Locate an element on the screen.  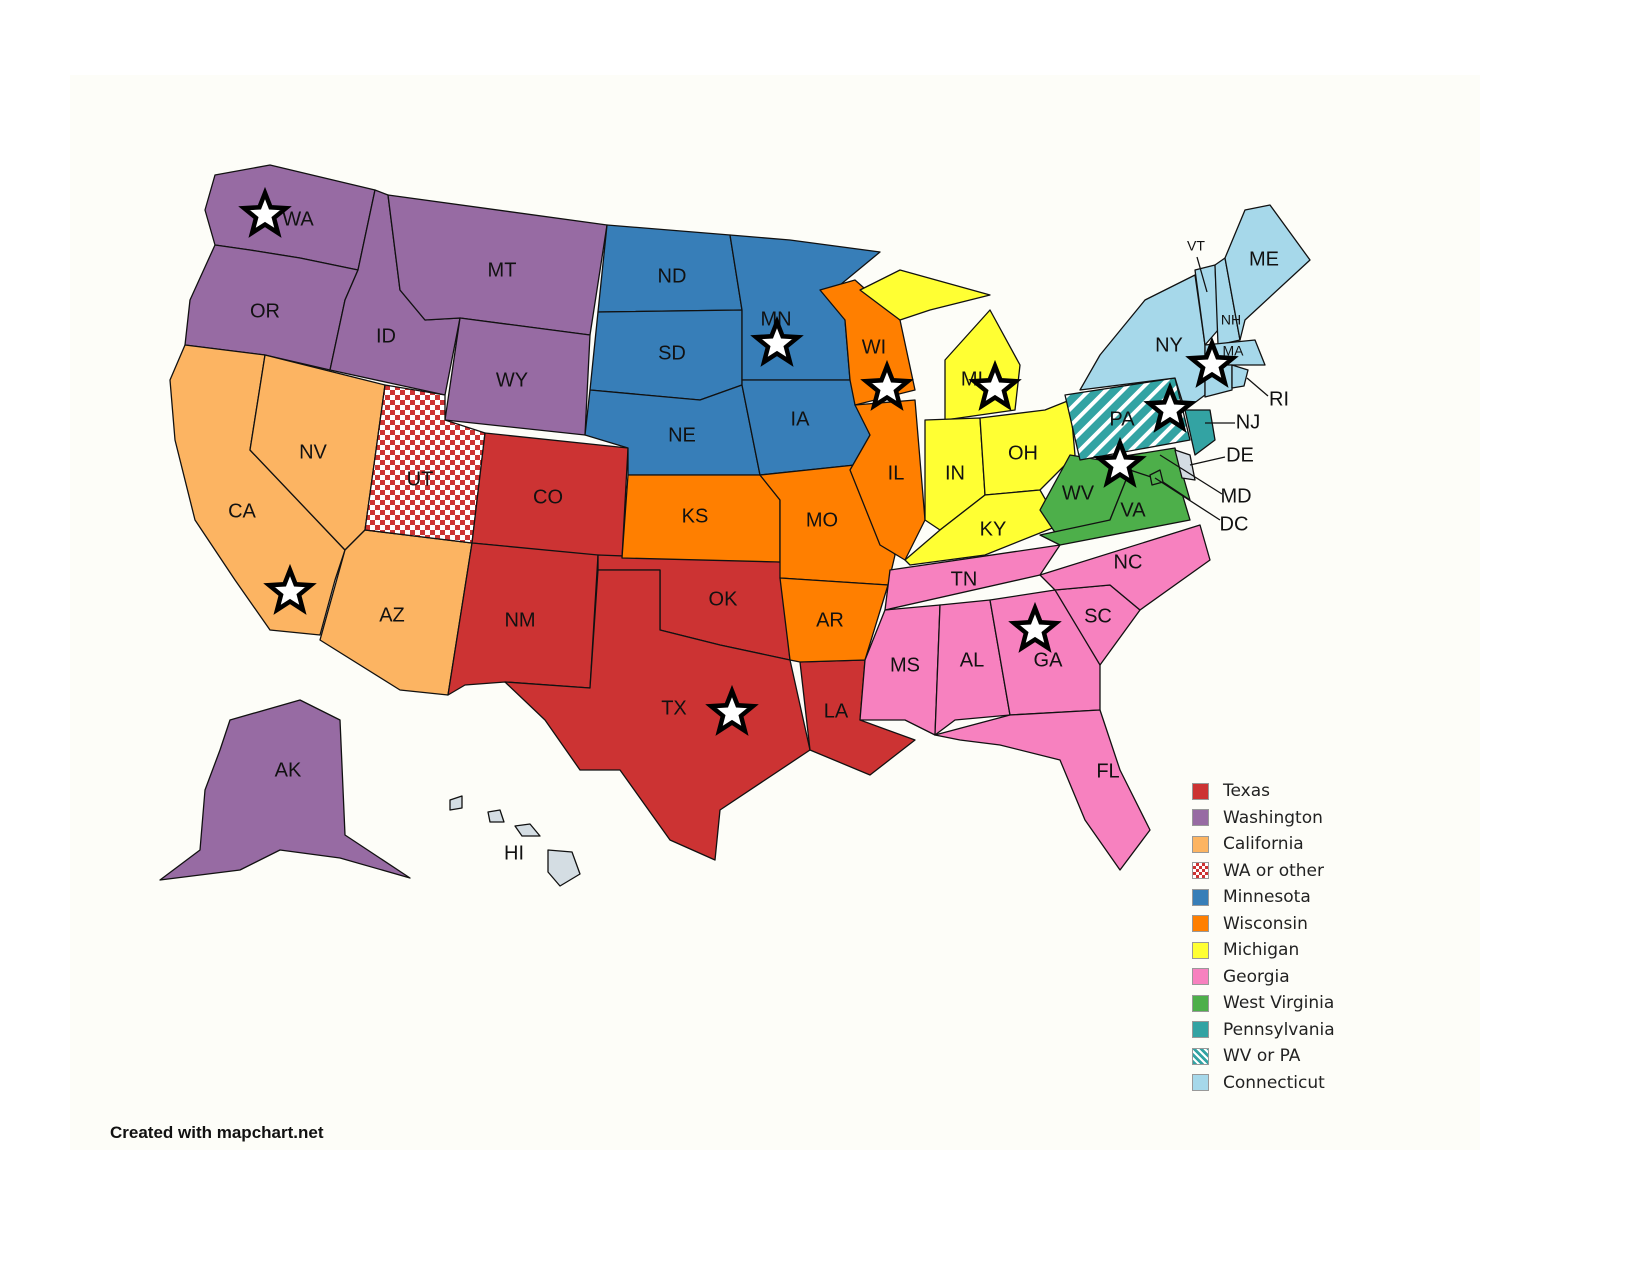
legend-item-west-virginia: West Virginia is located at coordinates (1263, 1003).